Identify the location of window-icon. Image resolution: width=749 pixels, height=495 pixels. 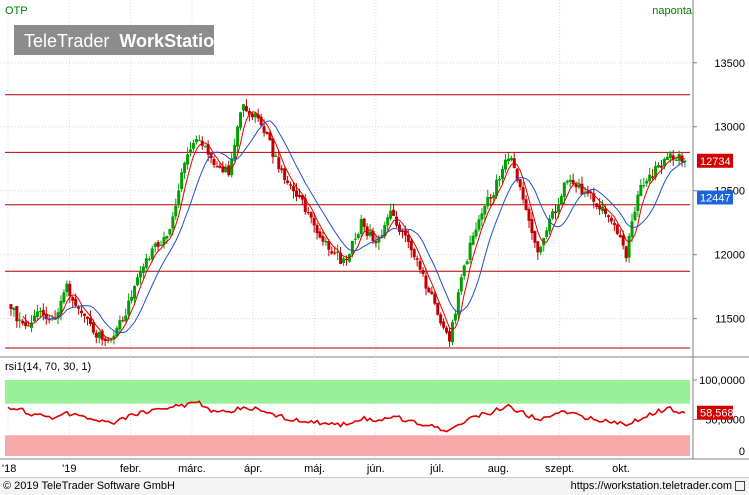
(740, 486).